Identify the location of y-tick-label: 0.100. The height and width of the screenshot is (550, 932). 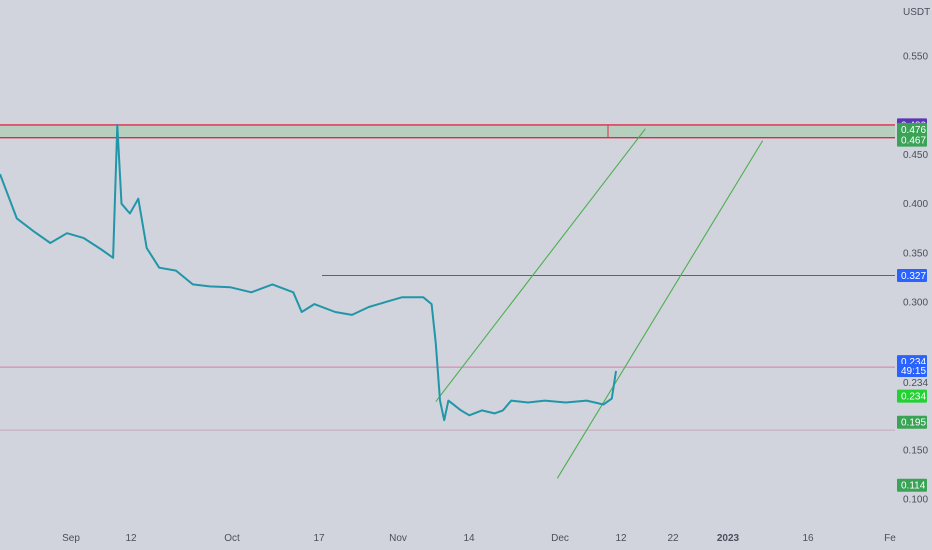
(915, 500).